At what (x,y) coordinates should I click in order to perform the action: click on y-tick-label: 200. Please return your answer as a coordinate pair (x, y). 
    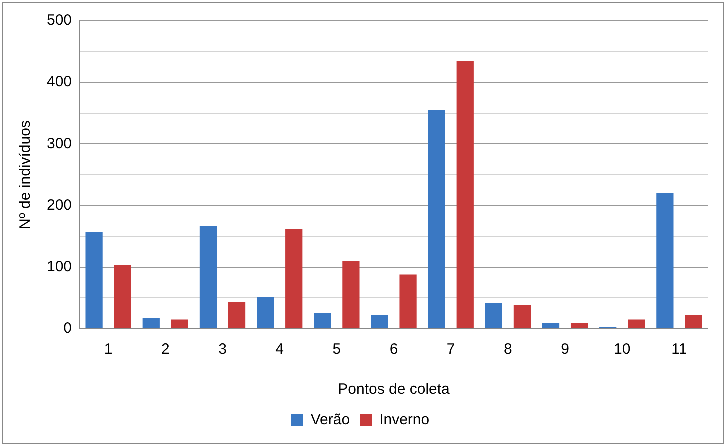
    Looking at the image, I should click on (59, 205).